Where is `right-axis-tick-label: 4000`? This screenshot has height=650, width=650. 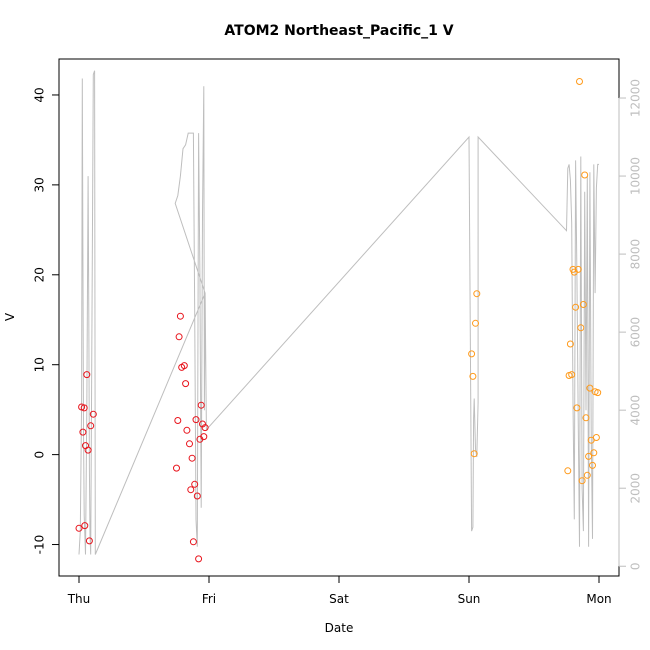
right-axis-tick-label: 4000 is located at coordinates (636, 410).